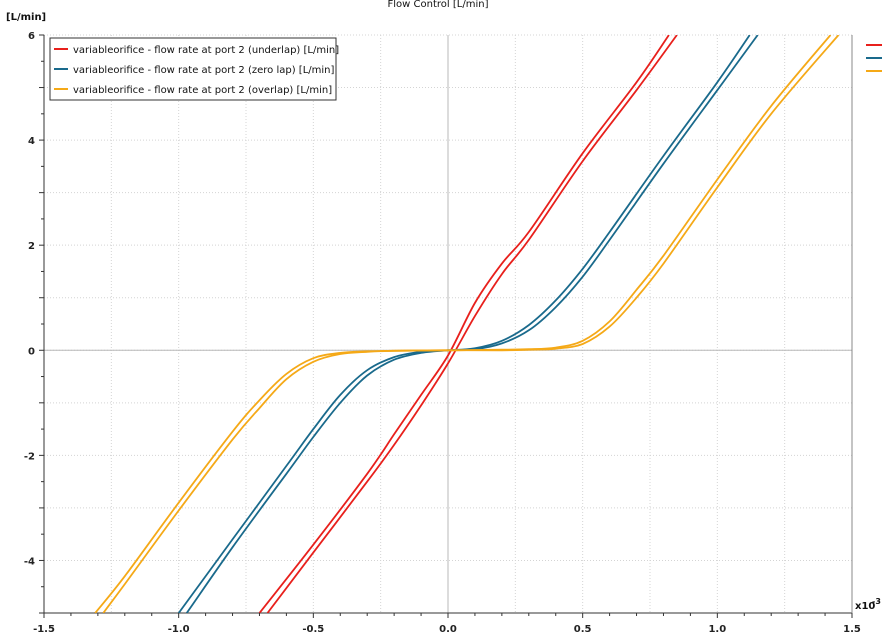  Describe the element at coordinates (876, 601) in the screenshot. I see `x-multiplier-exponent: -3` at that location.